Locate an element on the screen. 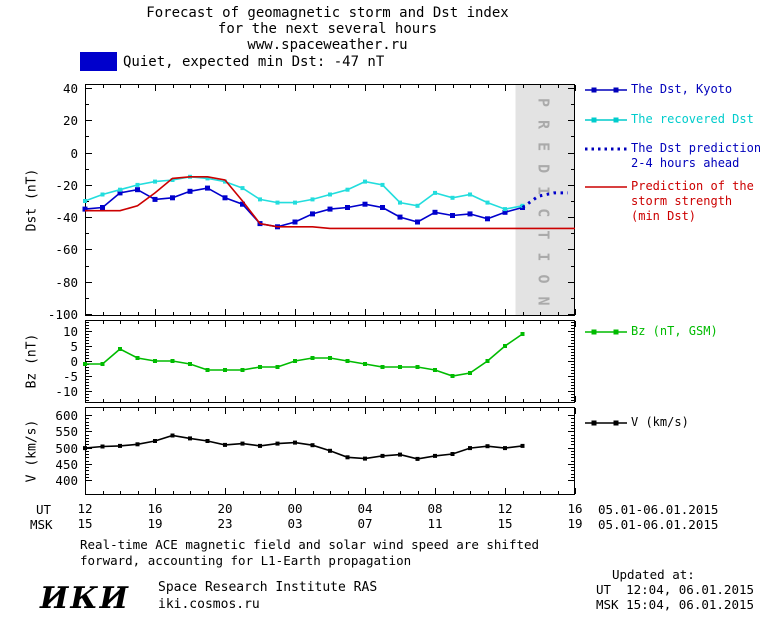  y-tick-label-dst: -60 is located at coordinates (66, 249).